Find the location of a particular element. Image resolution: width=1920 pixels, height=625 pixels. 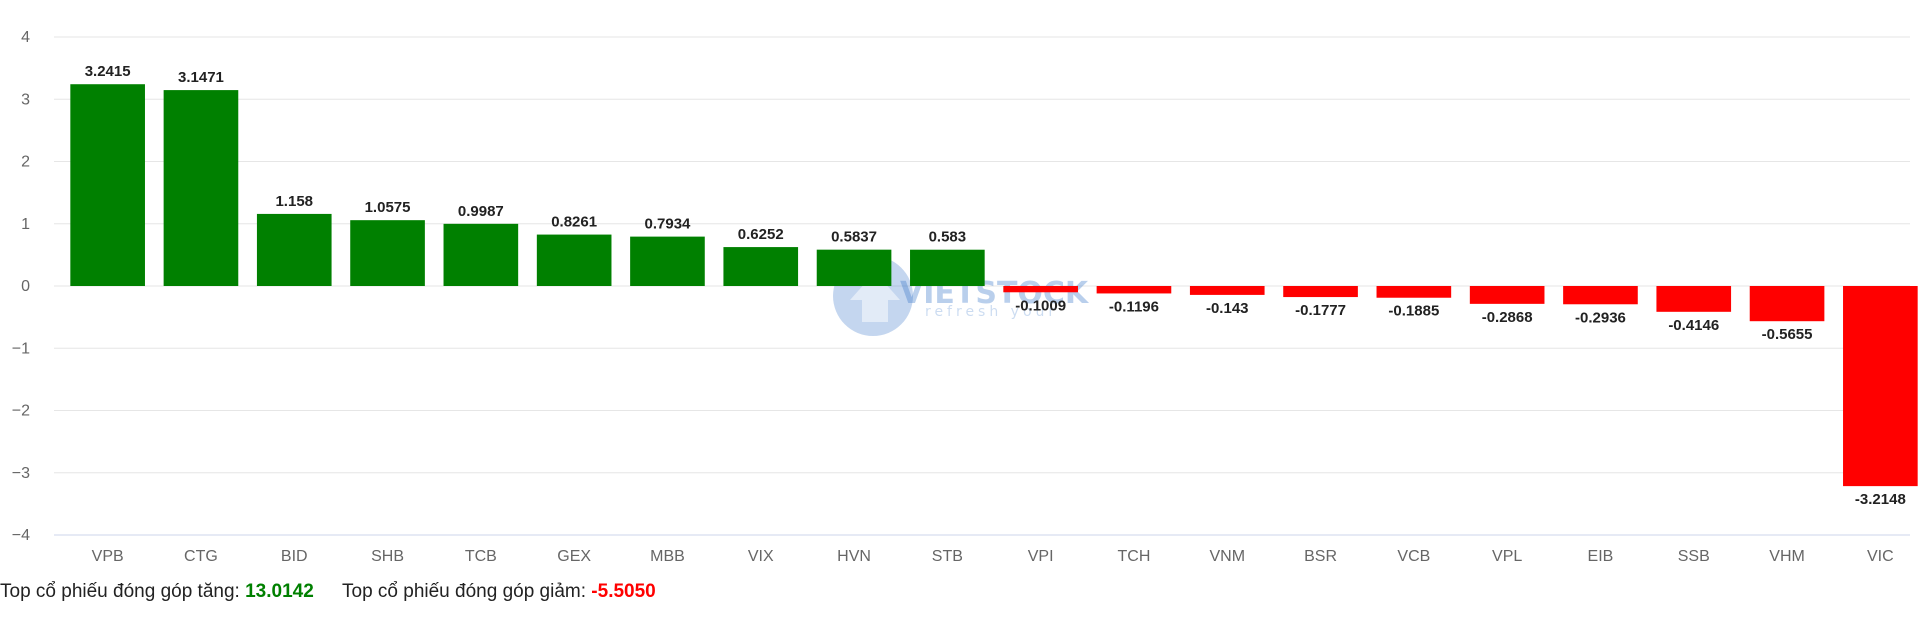

bar-vpl is located at coordinates (1507, 295).